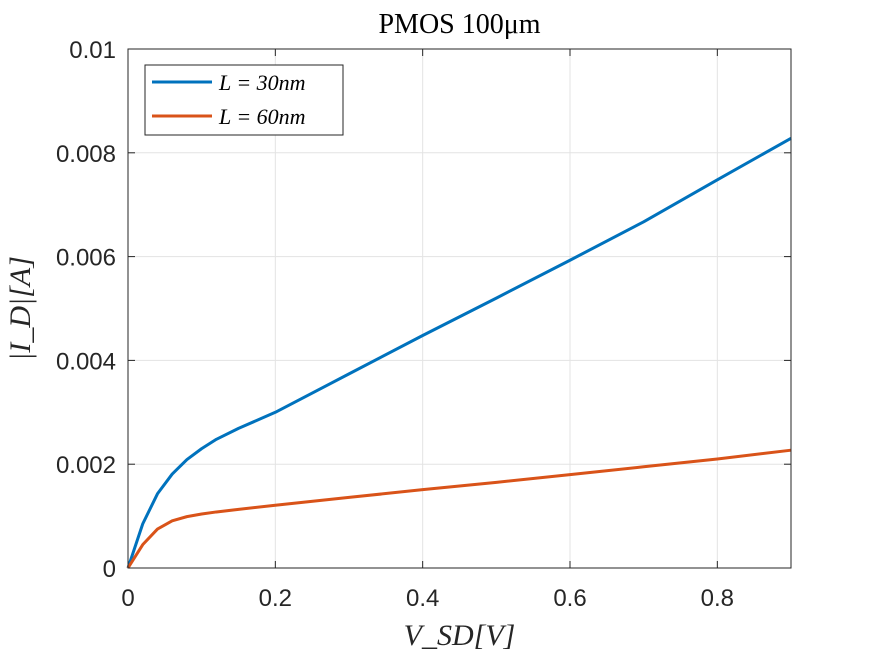 The width and height of the screenshot is (875, 656). I want to click on x-tick-label: 0.8, so click(717, 598).